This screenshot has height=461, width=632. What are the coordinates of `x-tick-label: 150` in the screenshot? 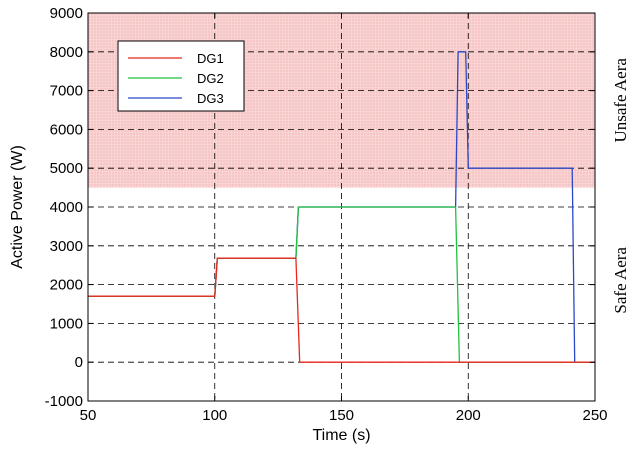 It's located at (341, 415).